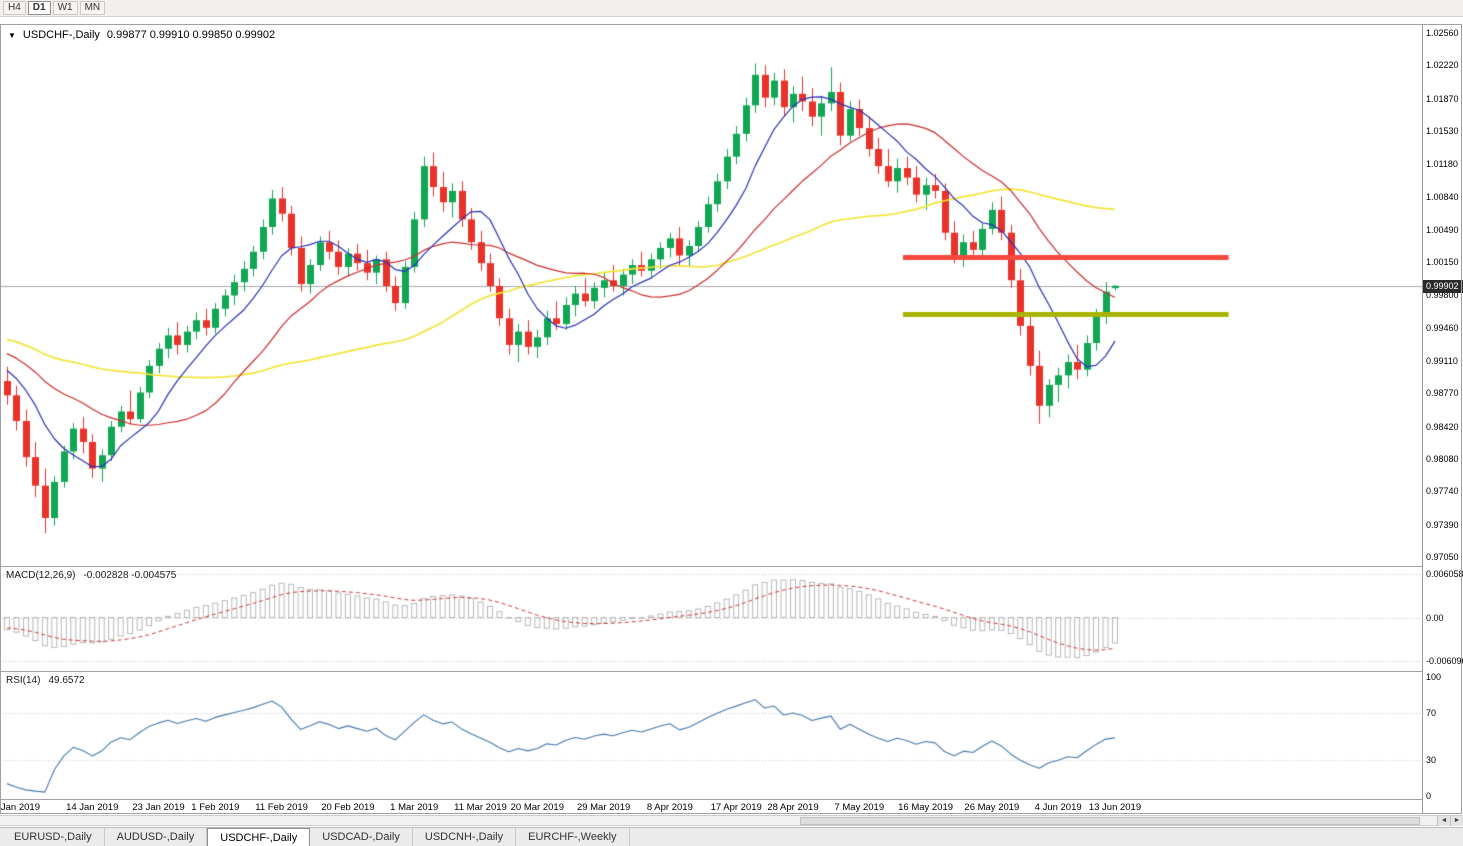 The image size is (1463, 846). I want to click on price-scale-tick: 1.00840, so click(1442, 196).